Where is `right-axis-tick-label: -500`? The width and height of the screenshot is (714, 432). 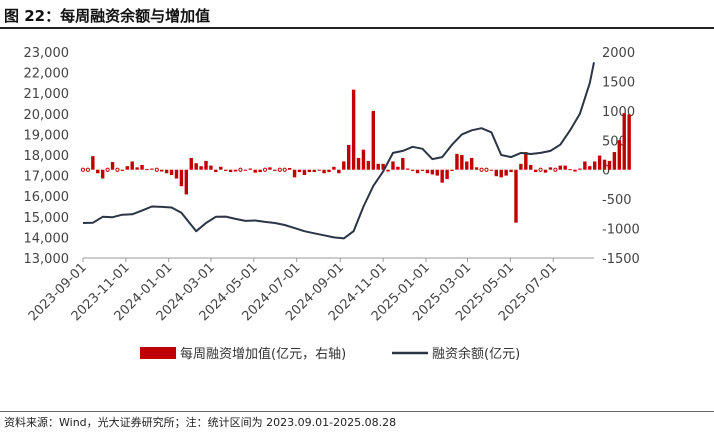 right-axis-tick-label: -500 is located at coordinates (617, 200).